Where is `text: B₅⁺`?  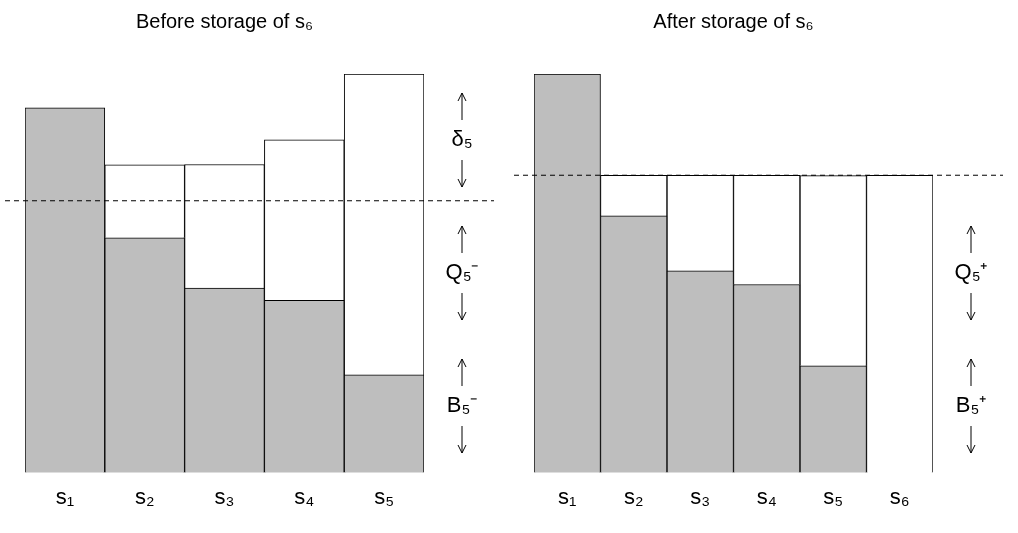 text: B₅⁺ is located at coordinates (971, 405).